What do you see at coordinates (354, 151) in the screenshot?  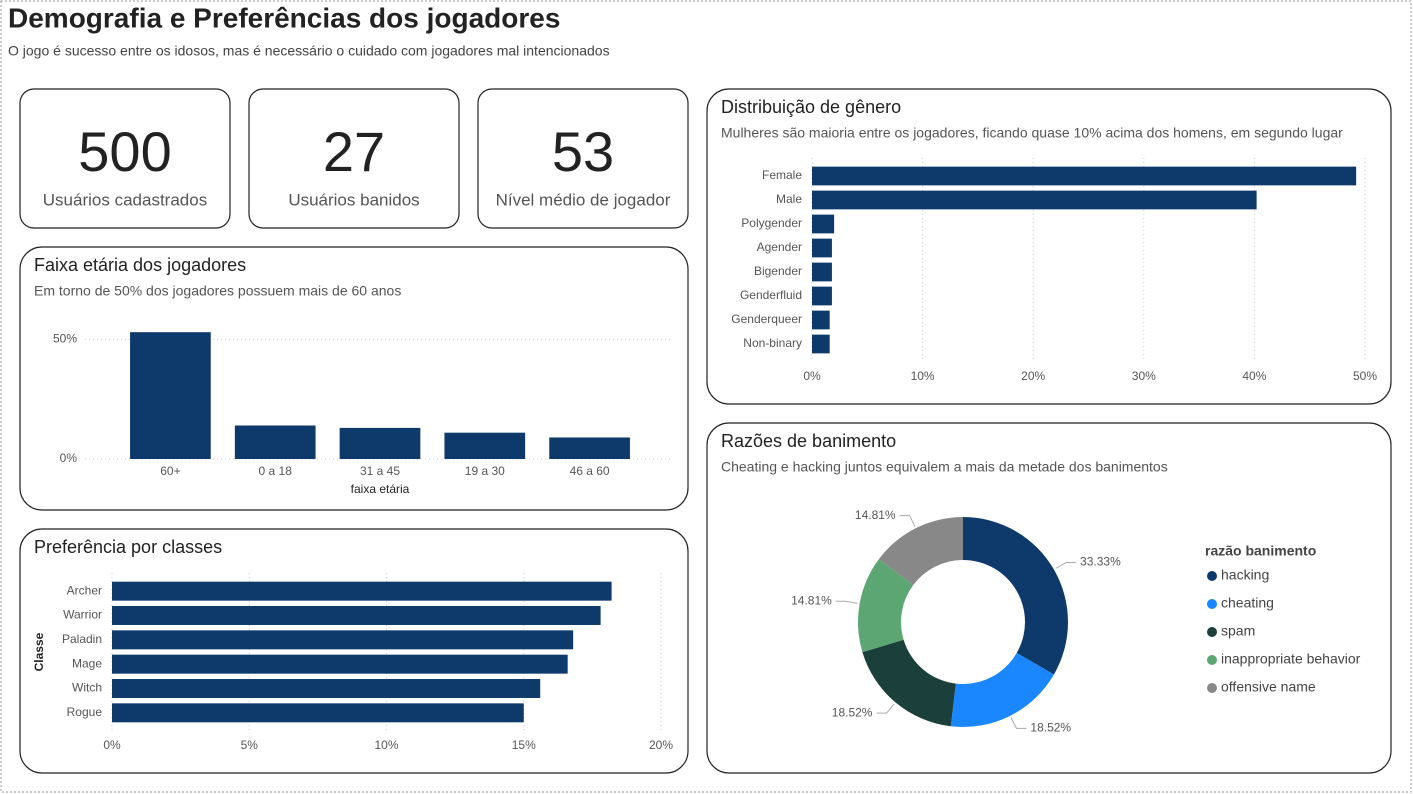 I see `card-value: 27` at bounding box center [354, 151].